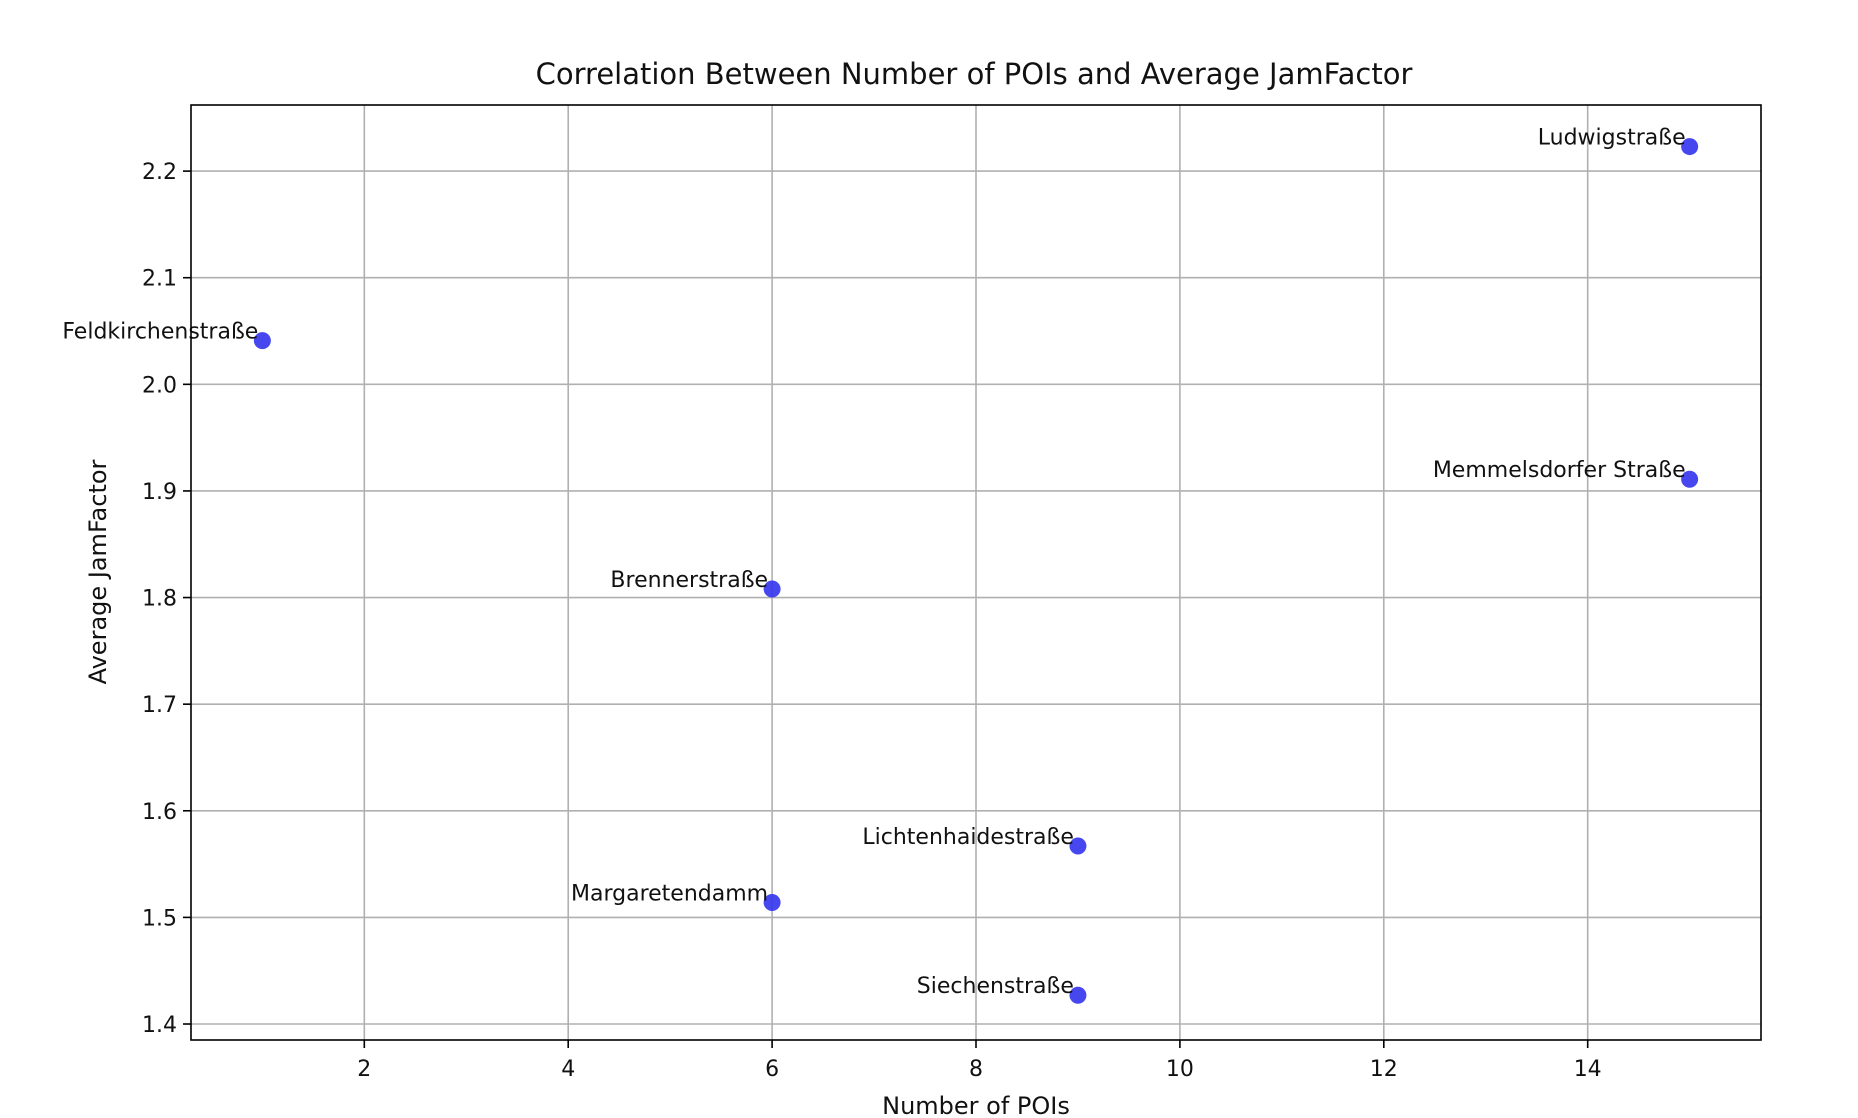  What do you see at coordinates (1180, 1069) in the screenshot?
I see `x-tick-label: 10` at bounding box center [1180, 1069].